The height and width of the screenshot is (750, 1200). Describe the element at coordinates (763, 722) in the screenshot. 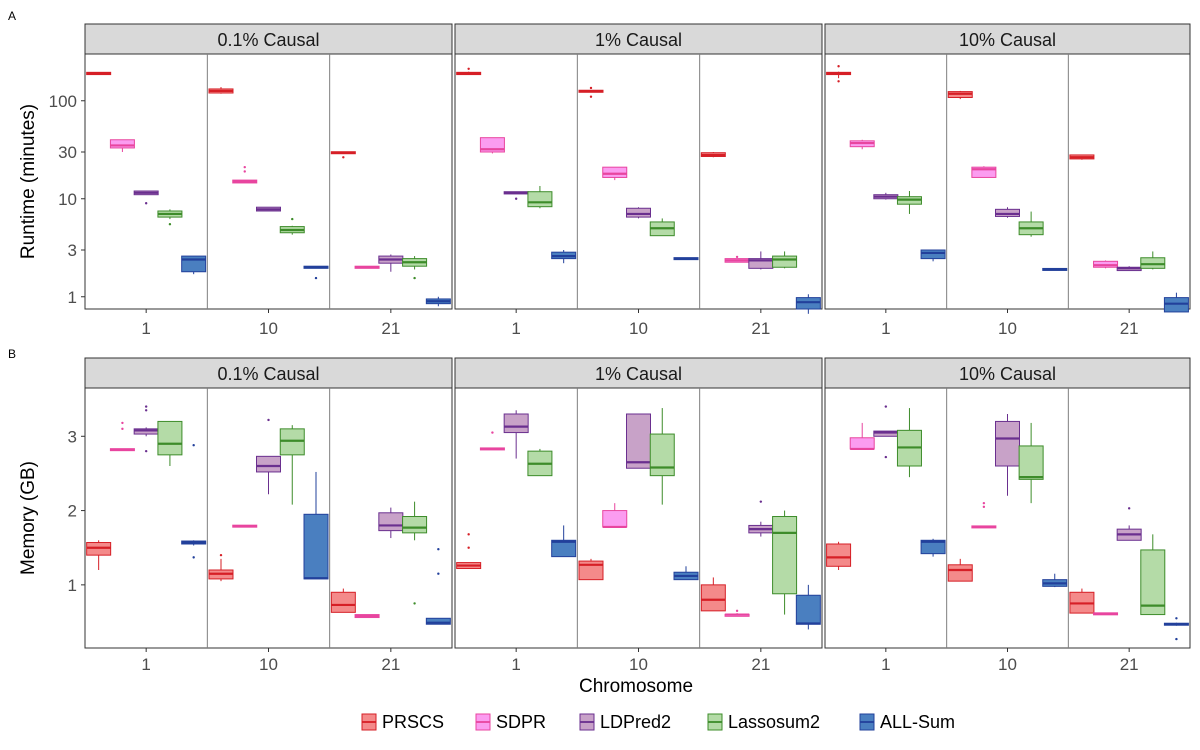

I see `legend-item-lassosum2: Lassosum2` at that location.